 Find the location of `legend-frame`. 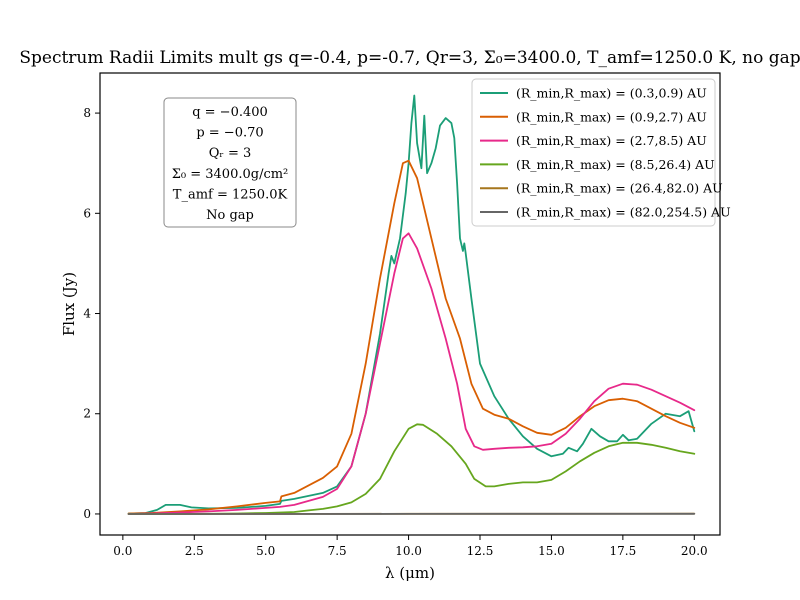

legend-frame is located at coordinates (593, 152).